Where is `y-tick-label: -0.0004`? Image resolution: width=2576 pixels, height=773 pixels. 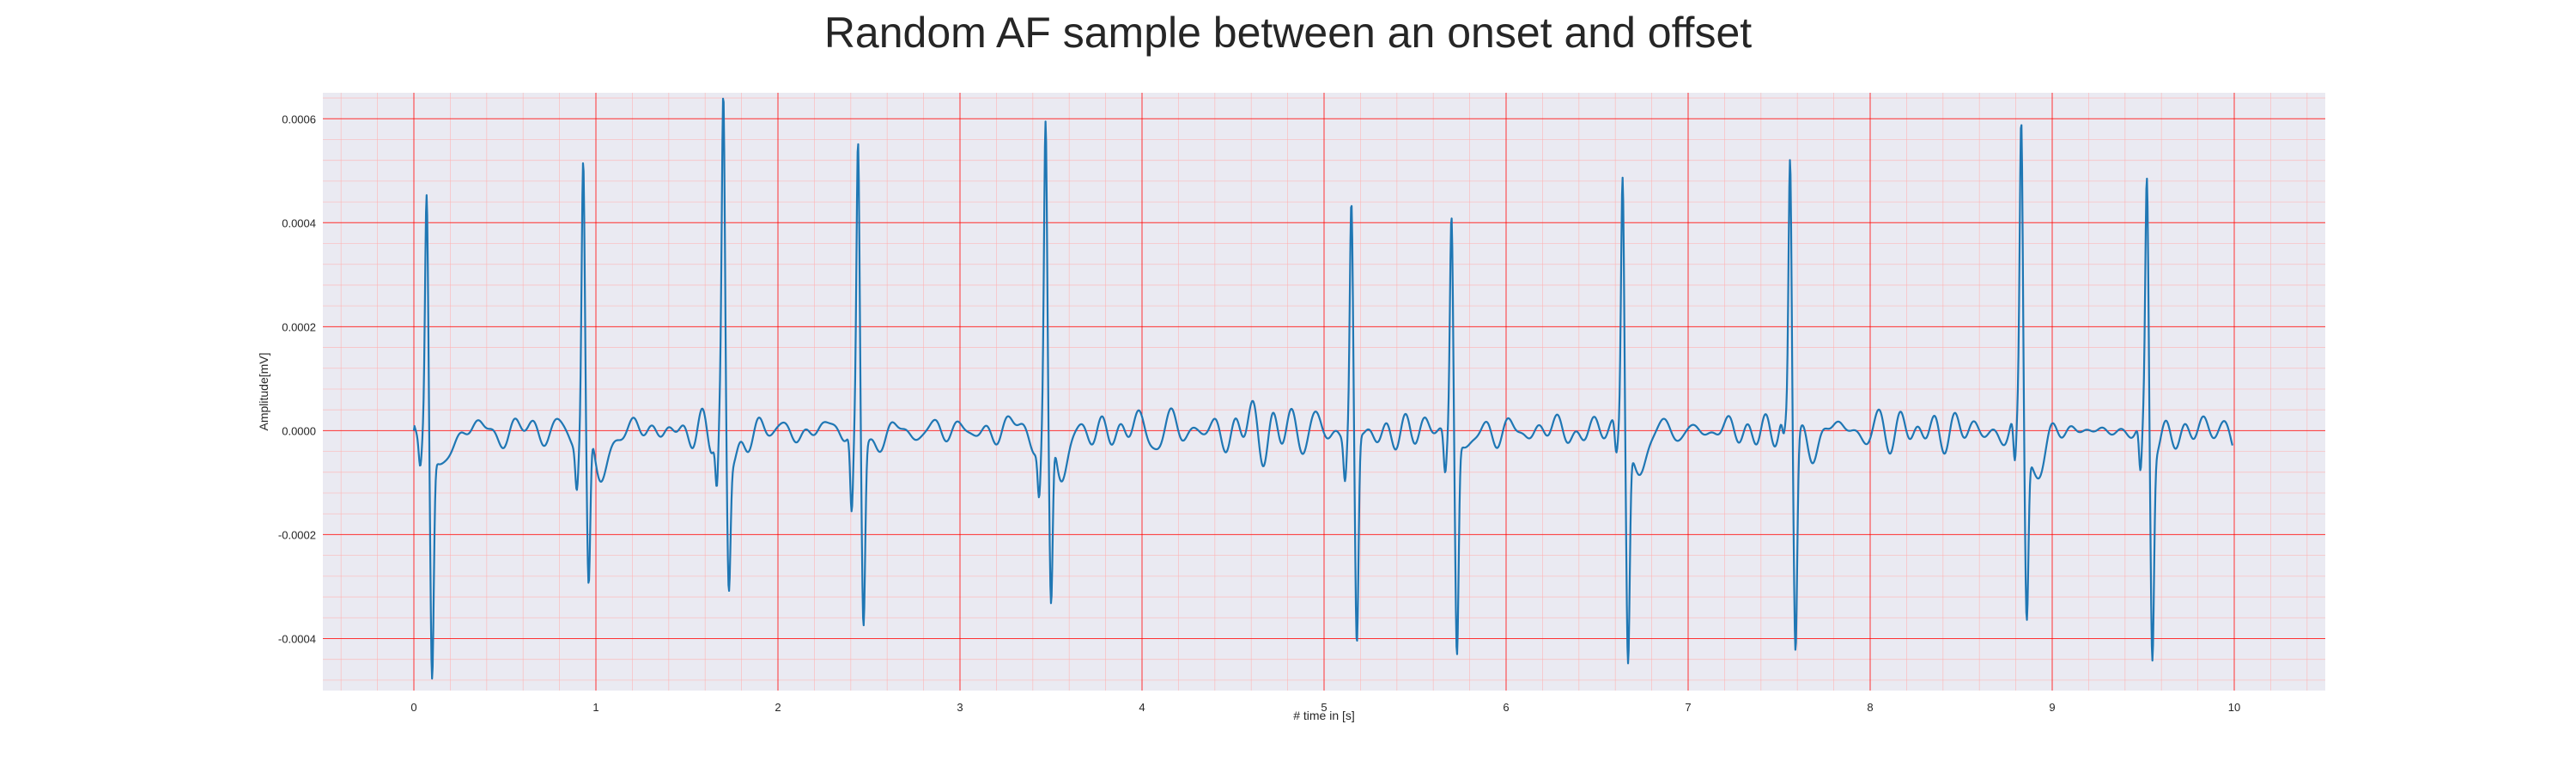
y-tick-label: -0.0004 is located at coordinates (297, 638).